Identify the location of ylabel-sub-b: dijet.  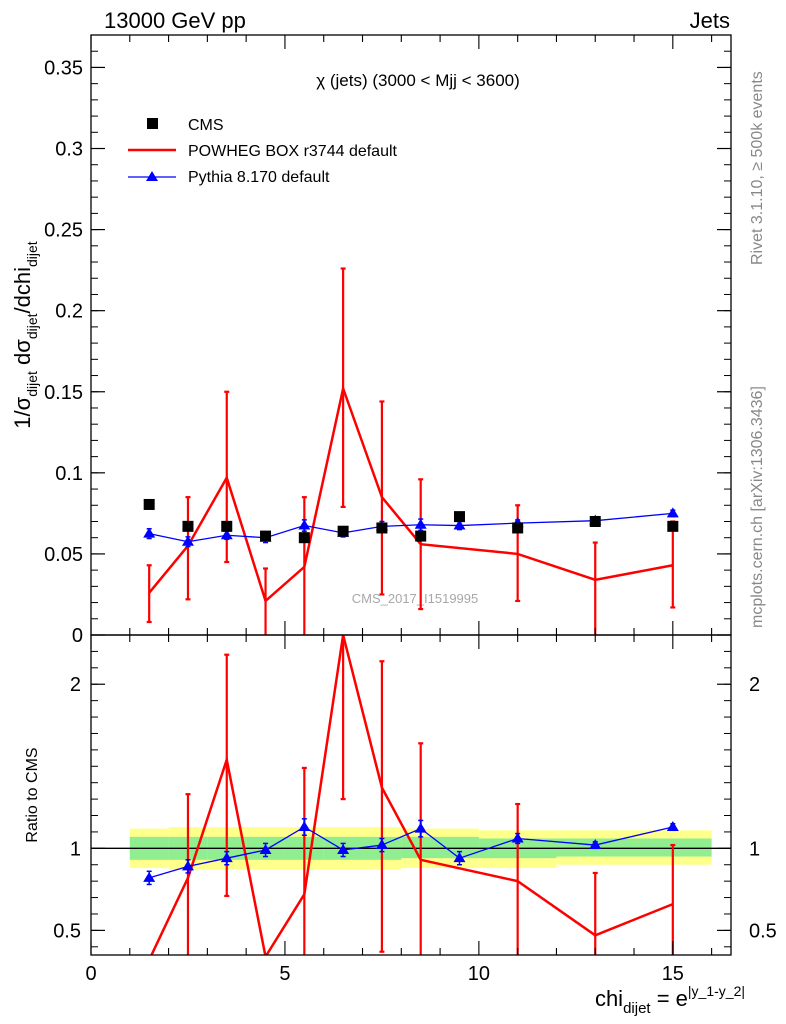
(32, 326).